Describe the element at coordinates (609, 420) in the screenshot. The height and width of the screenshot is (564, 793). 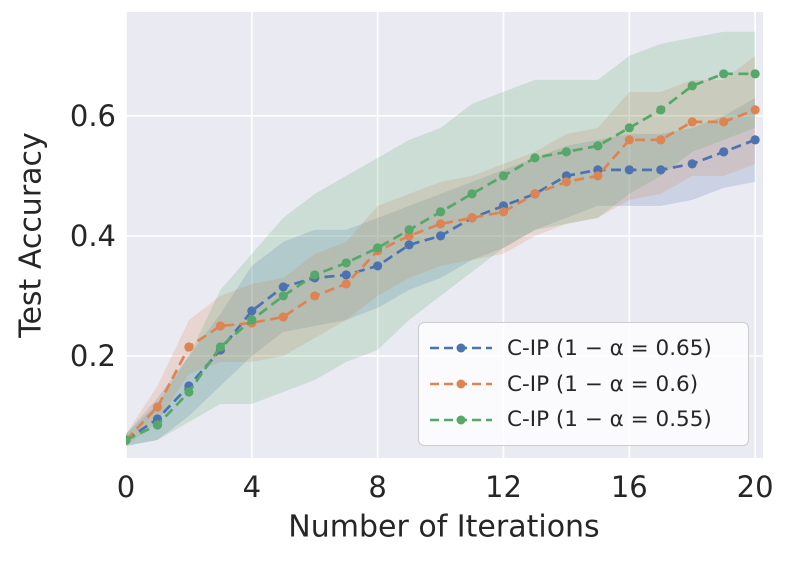
I see `legend-item-label: C-IP (1 − α = 0.55)` at that location.